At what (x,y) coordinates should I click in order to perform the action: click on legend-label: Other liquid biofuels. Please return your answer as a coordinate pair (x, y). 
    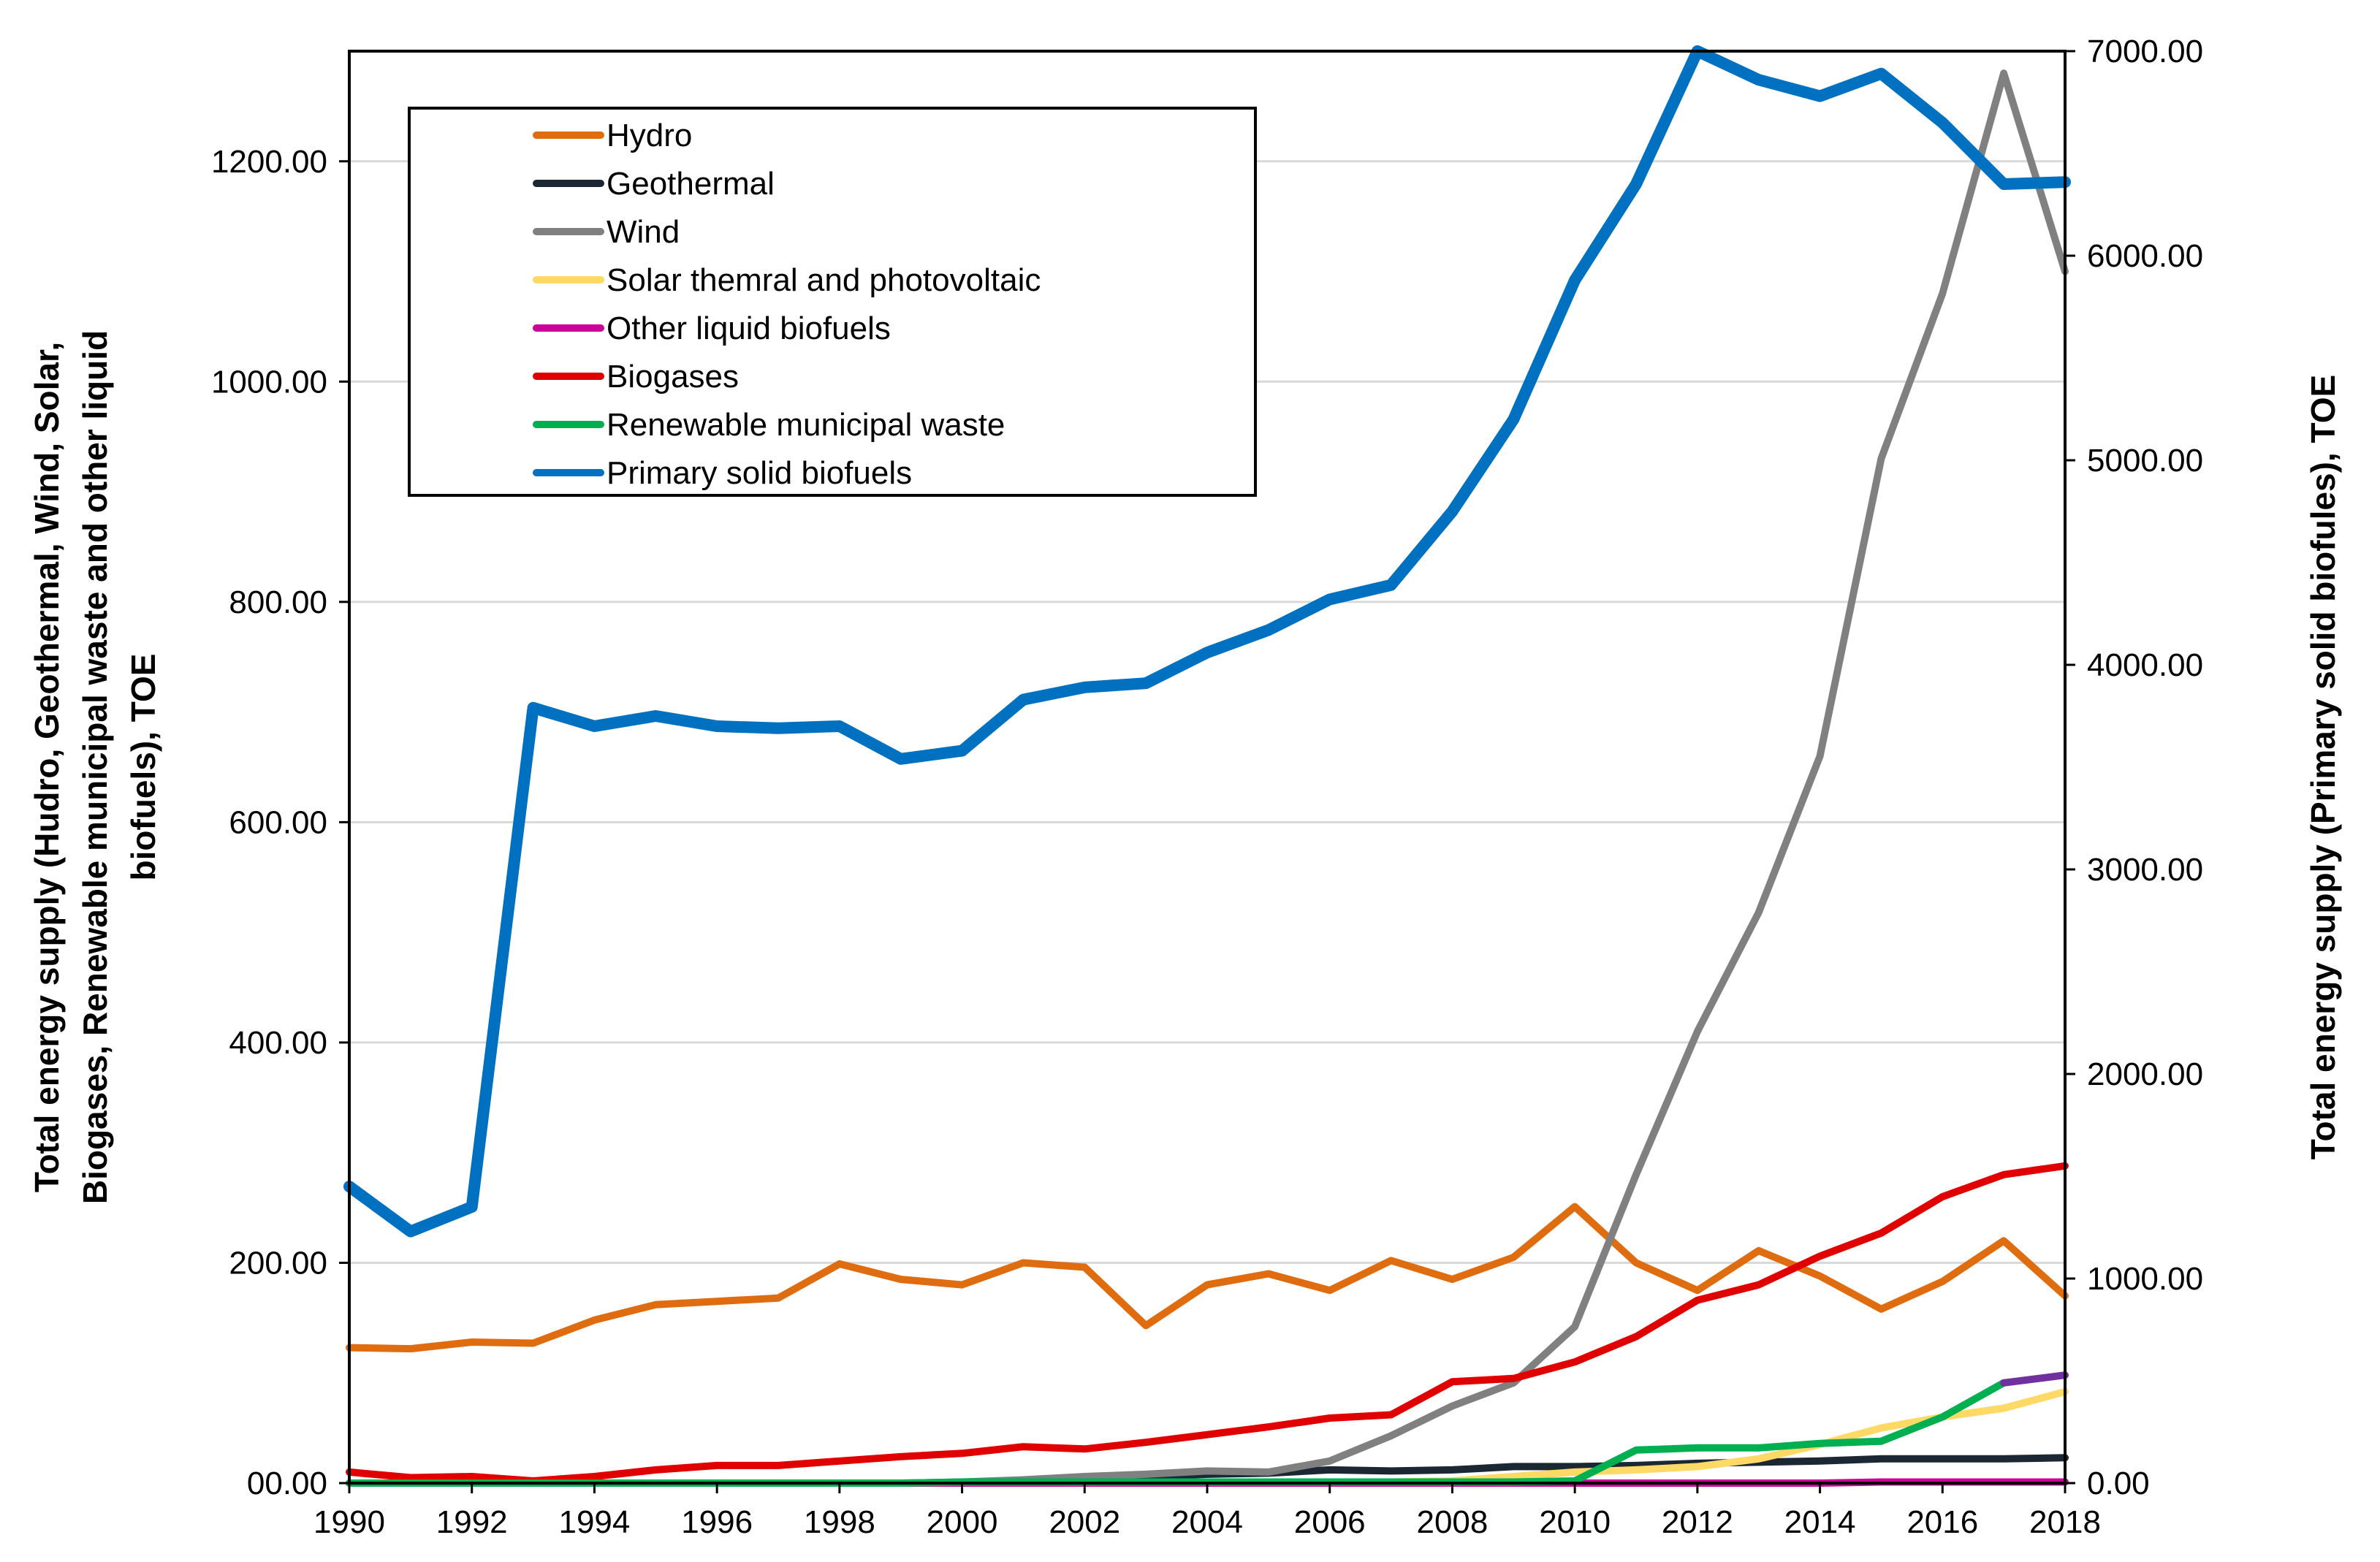
    Looking at the image, I should click on (749, 329).